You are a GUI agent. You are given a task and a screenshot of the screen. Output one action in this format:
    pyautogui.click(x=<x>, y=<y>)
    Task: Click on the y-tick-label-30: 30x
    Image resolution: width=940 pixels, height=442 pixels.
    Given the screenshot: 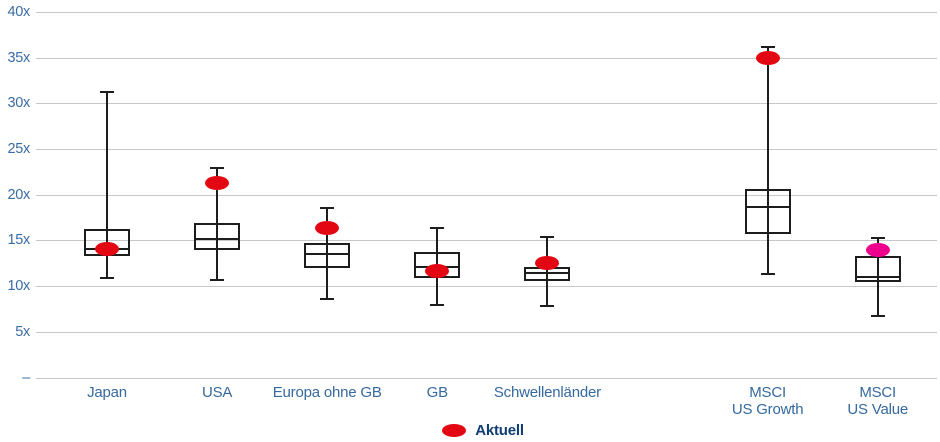 What is the action you would take?
    pyautogui.click(x=19, y=103)
    